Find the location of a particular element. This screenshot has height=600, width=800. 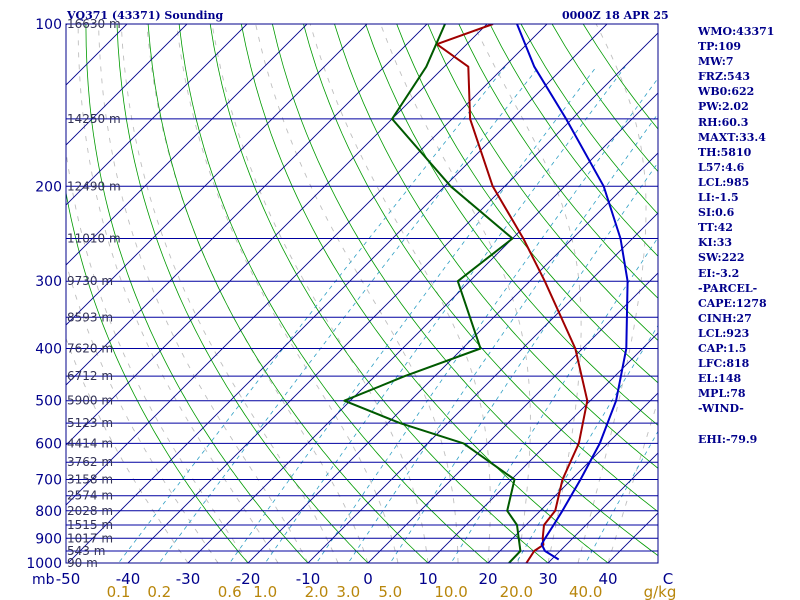

index-item: MPL:78 is located at coordinates (722, 394).